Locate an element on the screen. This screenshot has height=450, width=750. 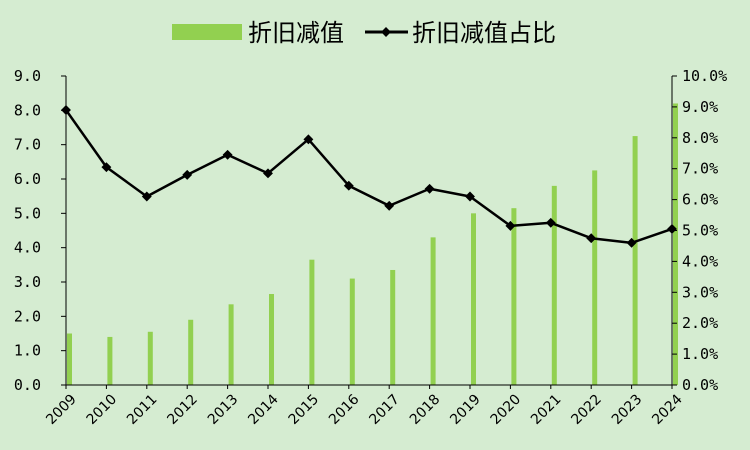
x-tick-label-2017: 2017 is located at coordinates (384, 409).